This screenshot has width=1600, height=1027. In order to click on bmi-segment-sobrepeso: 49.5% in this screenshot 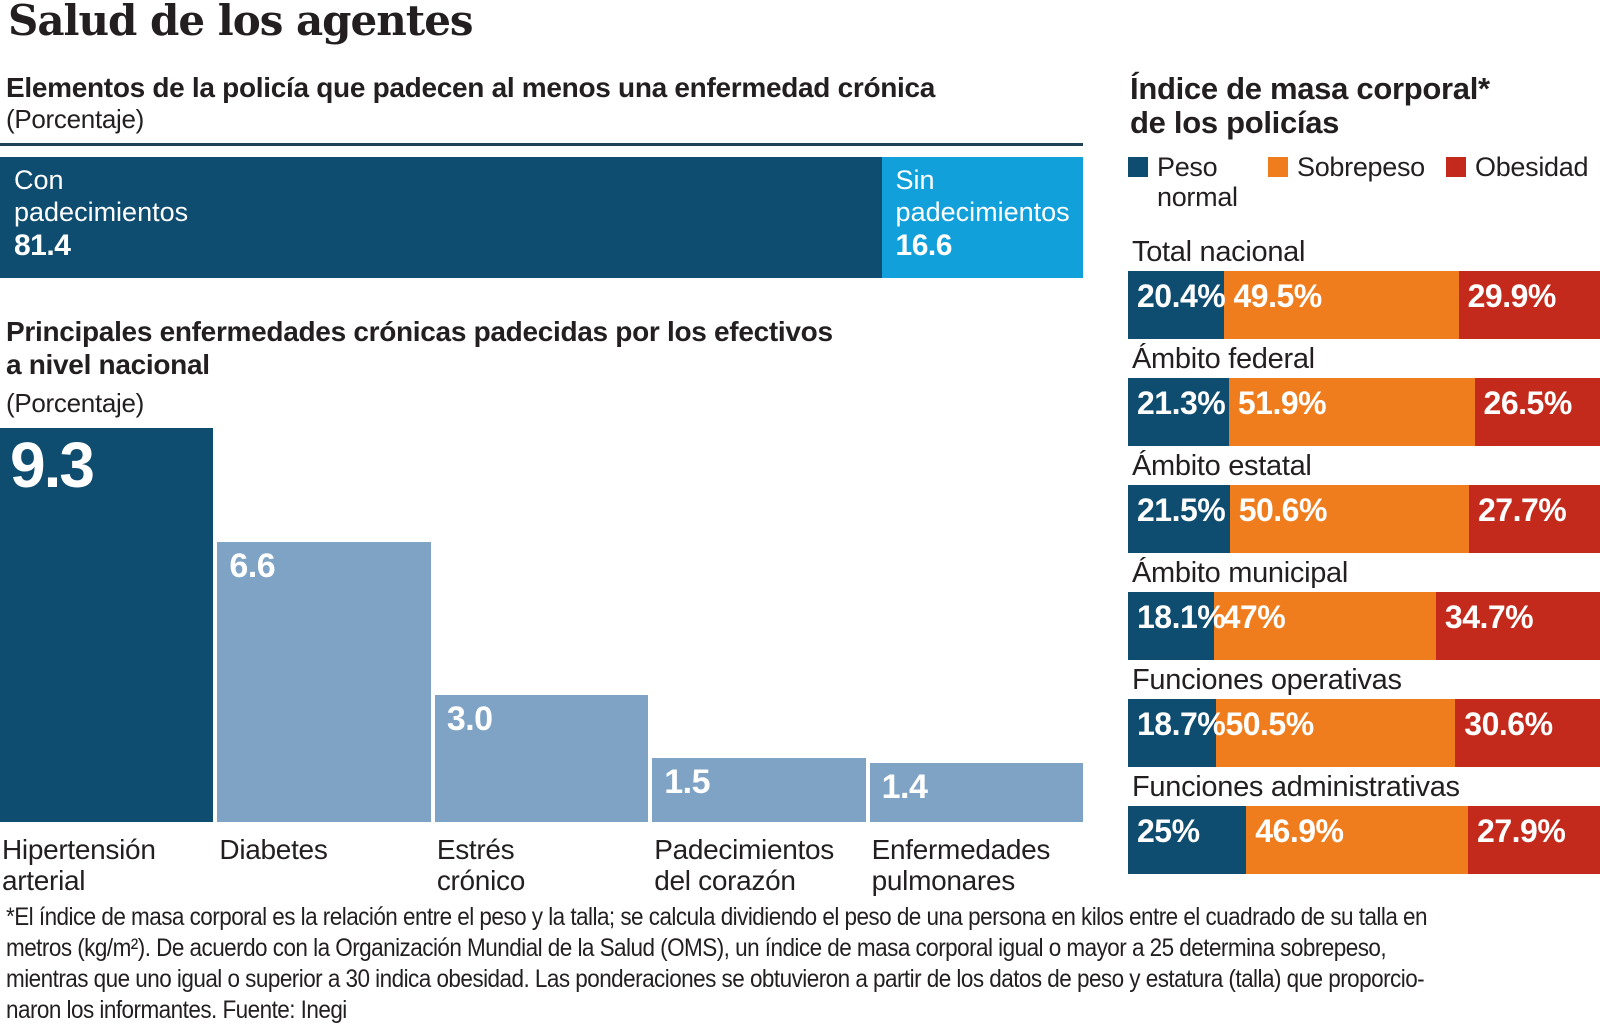, I will do `click(1341, 305)`.